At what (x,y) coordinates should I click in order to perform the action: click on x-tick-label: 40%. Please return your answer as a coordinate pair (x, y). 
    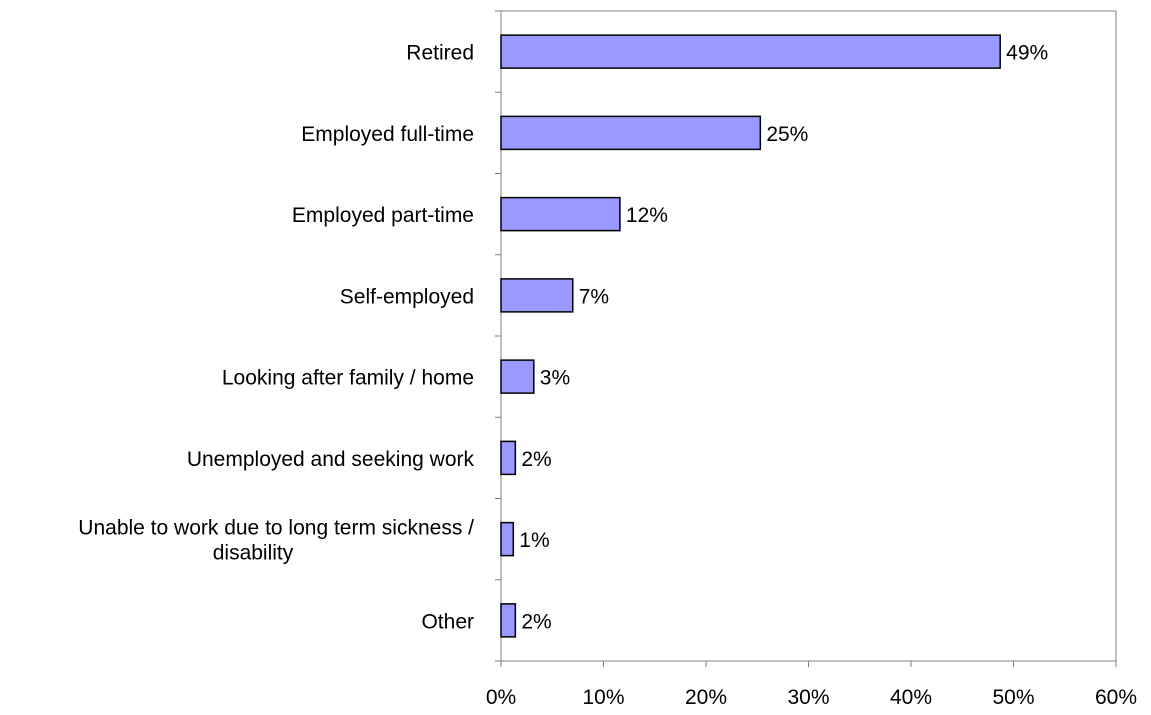
    Looking at the image, I should click on (911, 697).